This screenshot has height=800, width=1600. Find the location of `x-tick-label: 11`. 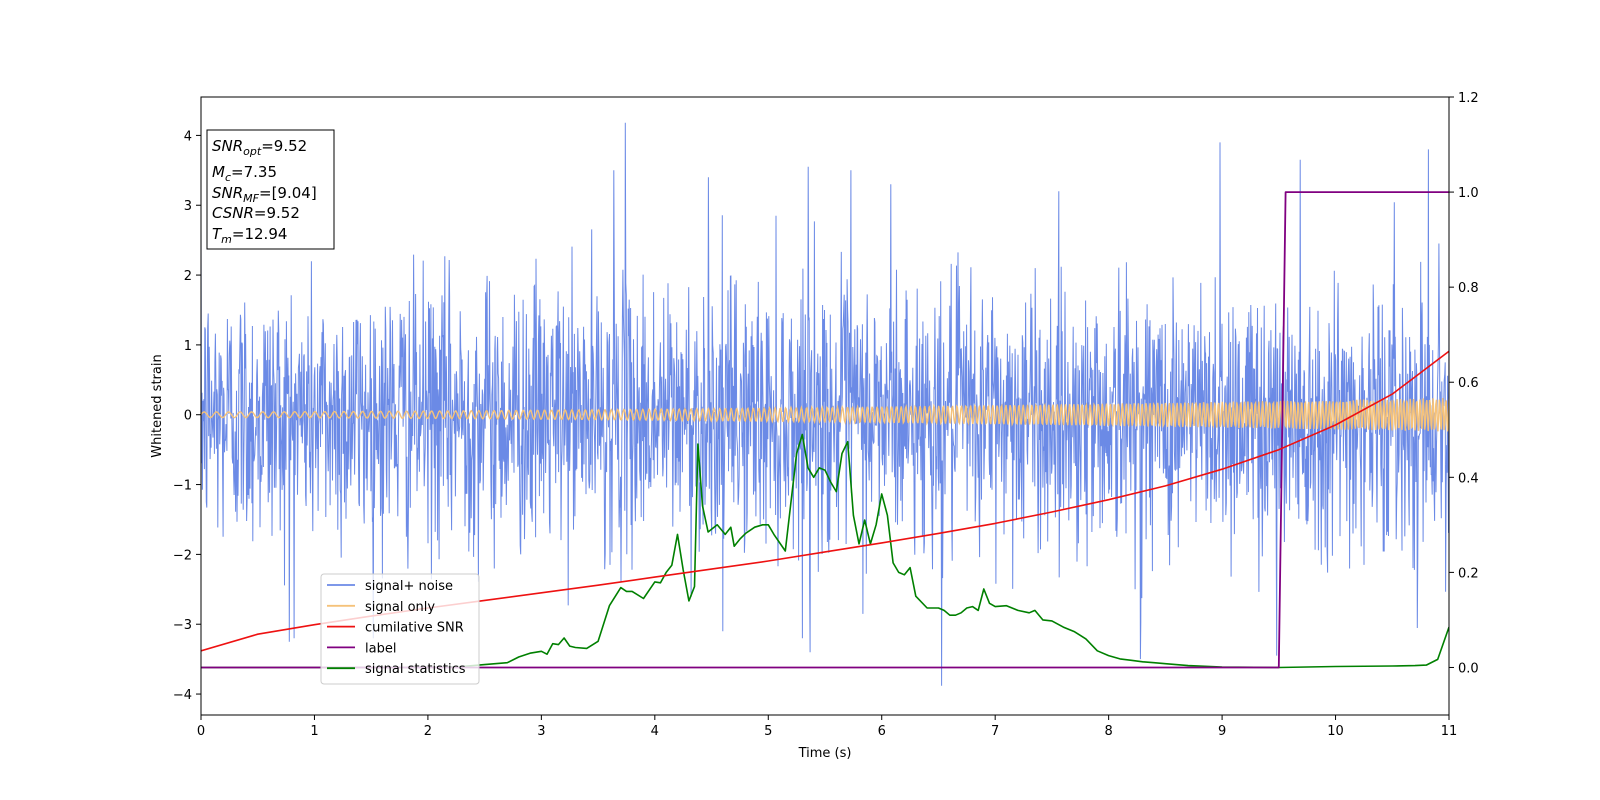

x-tick-label: 11 is located at coordinates (1449, 731).